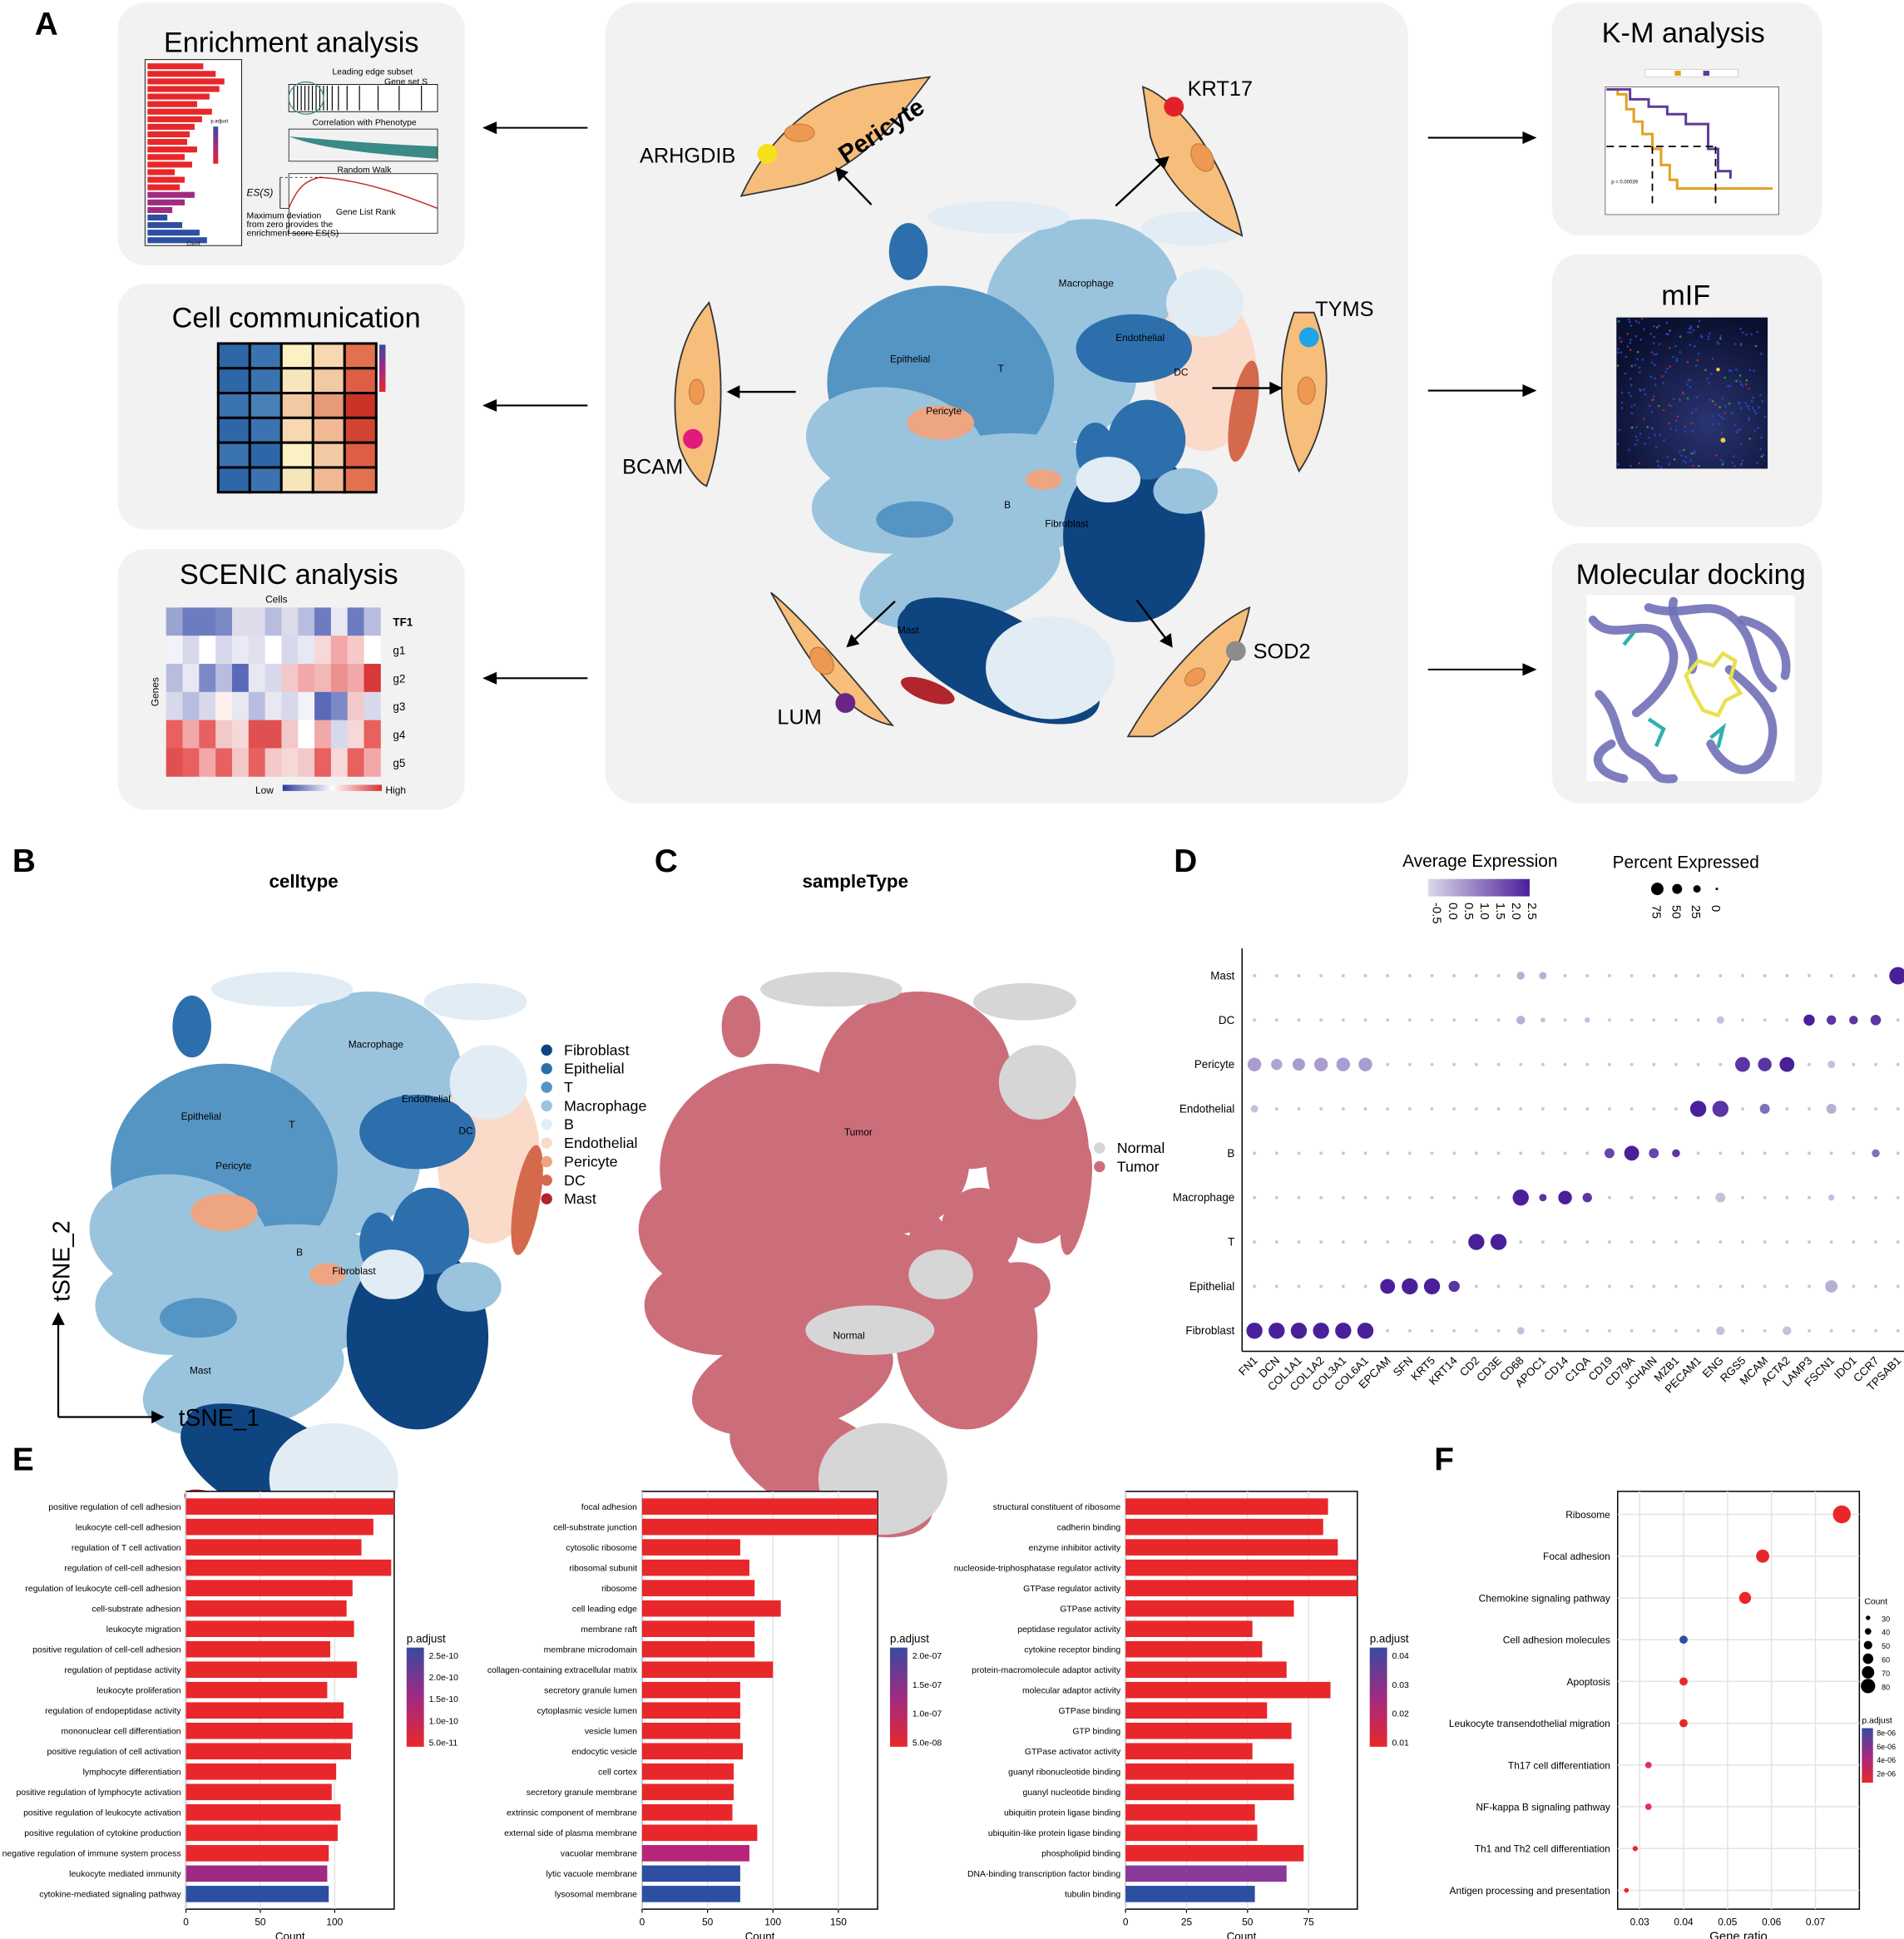 The image size is (1904, 1939). Describe the element at coordinates (1222, 975) in the screenshot. I see `dotplot-row-label: Mast` at that location.